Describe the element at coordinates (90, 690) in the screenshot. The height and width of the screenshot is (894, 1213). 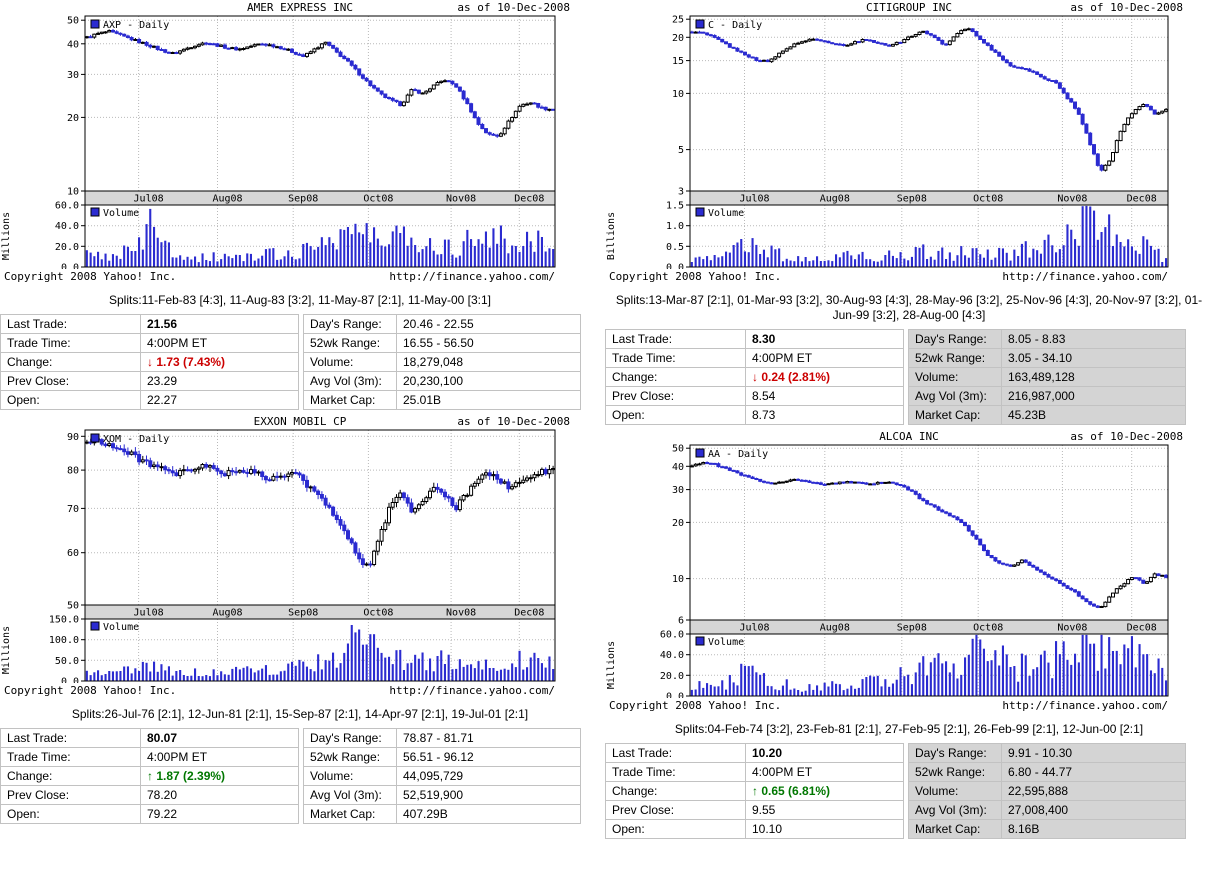
I see `copyright-text: Copyright 2008 Yahoo! Inc.` at that location.